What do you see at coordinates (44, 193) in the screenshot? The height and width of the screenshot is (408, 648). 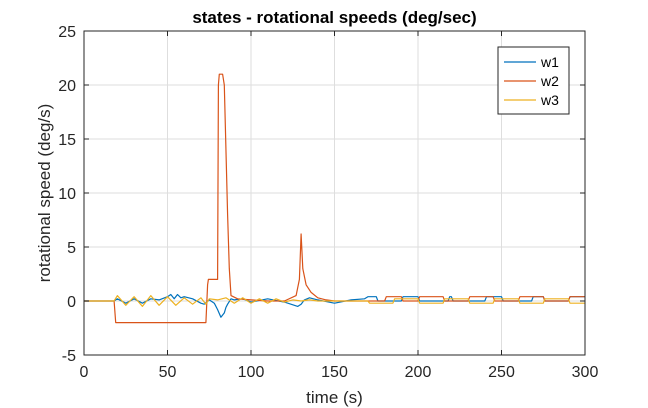 I see `y-axis-label: rotational speed (deg/s)` at bounding box center [44, 193].